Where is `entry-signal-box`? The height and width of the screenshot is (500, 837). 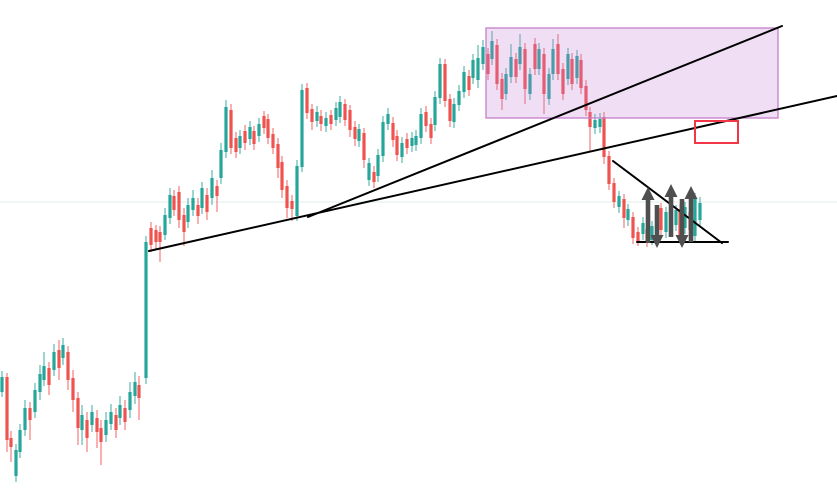
entry-signal-box is located at coordinates (716, 132).